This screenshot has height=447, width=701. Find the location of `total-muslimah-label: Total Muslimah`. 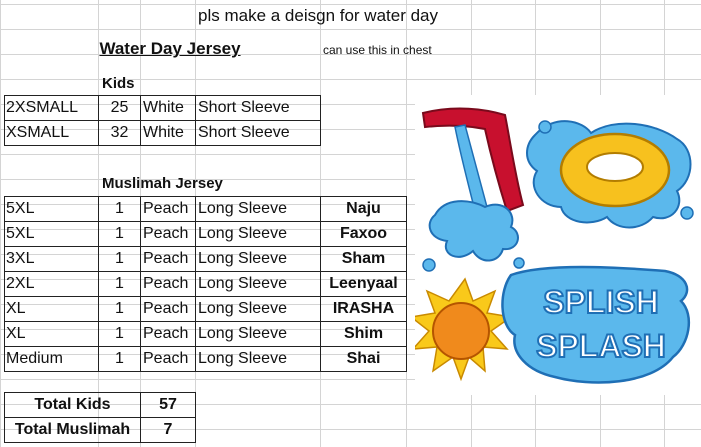

total-muslimah-label: Total Muslimah is located at coordinates (72, 429).